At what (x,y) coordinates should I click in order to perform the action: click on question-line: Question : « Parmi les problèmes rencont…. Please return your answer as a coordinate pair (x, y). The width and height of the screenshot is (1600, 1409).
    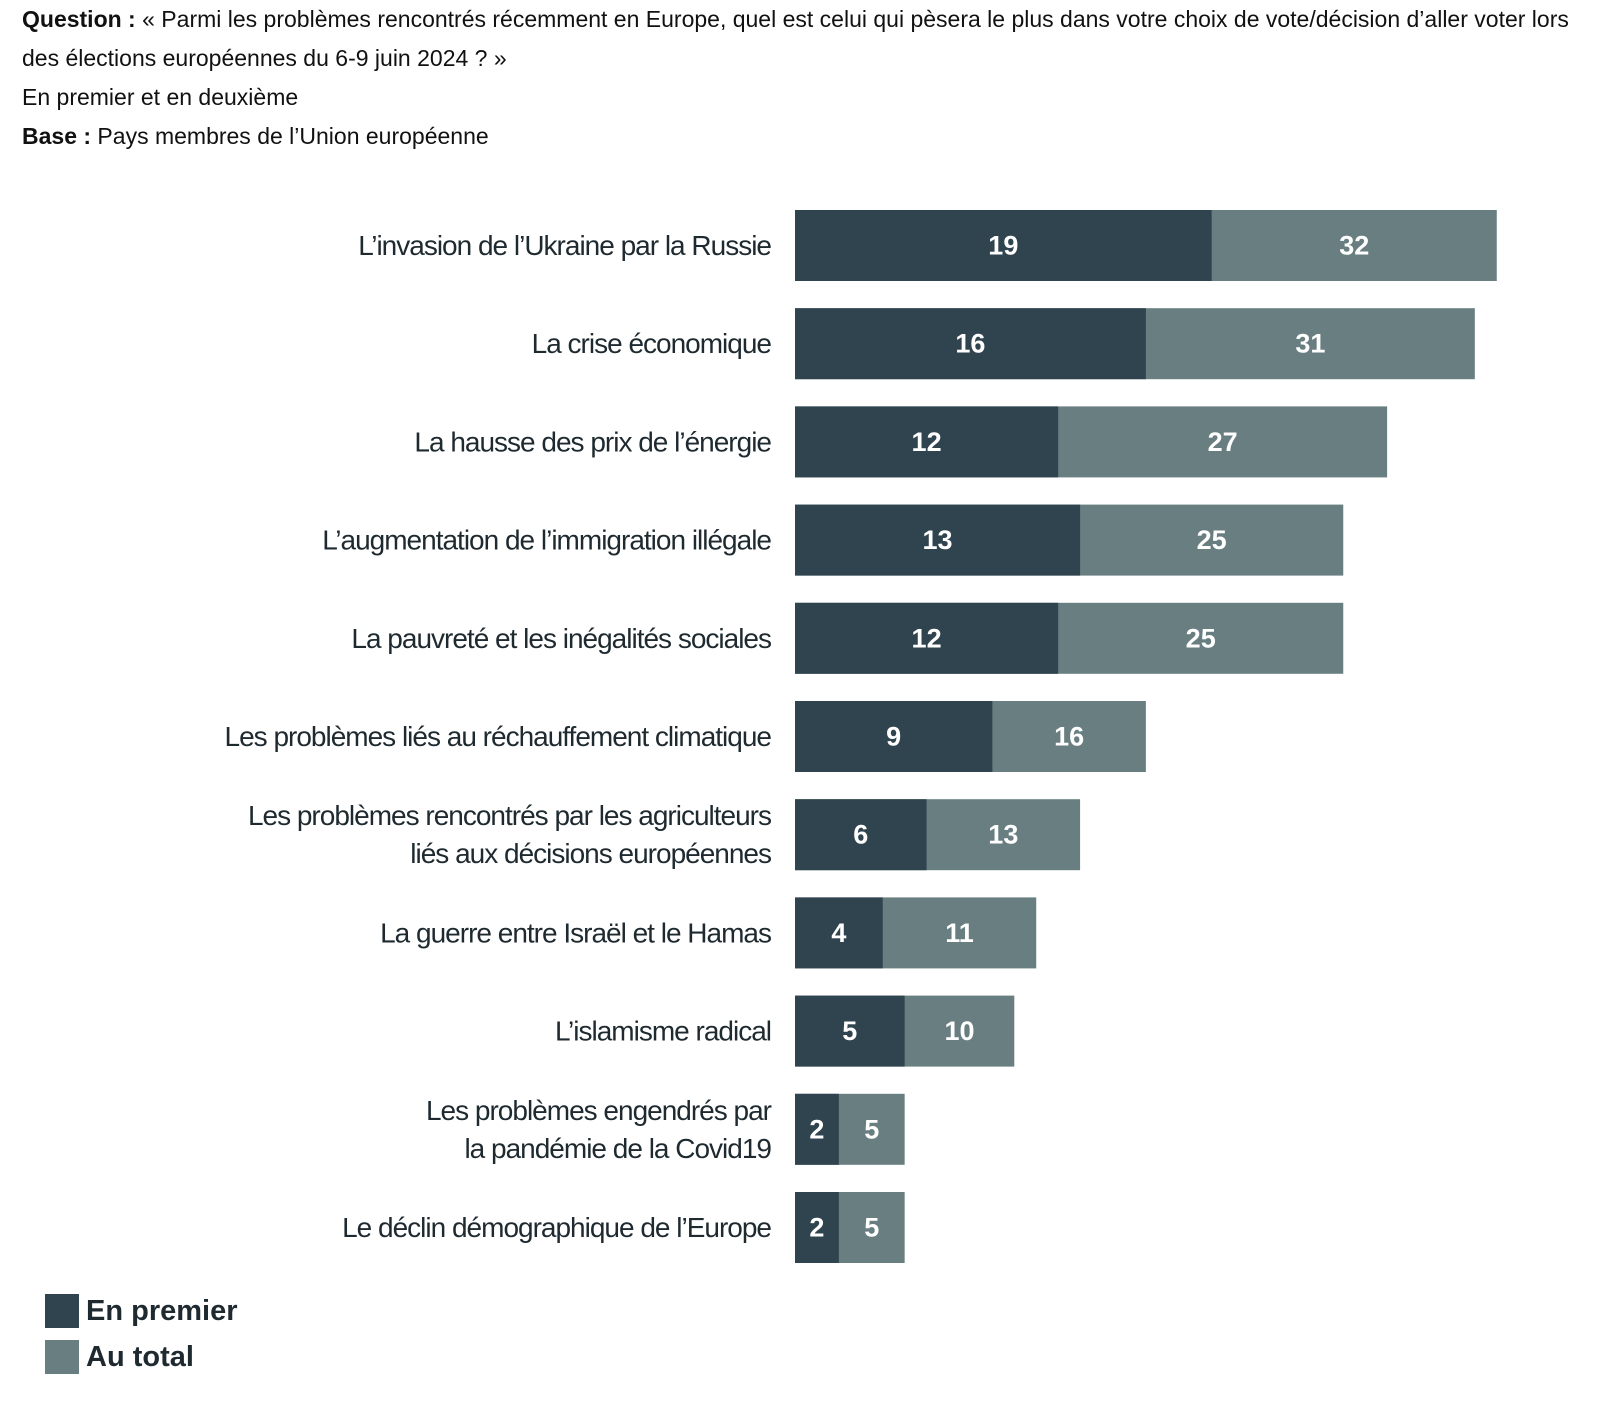
    Looking at the image, I should click on (802, 39).